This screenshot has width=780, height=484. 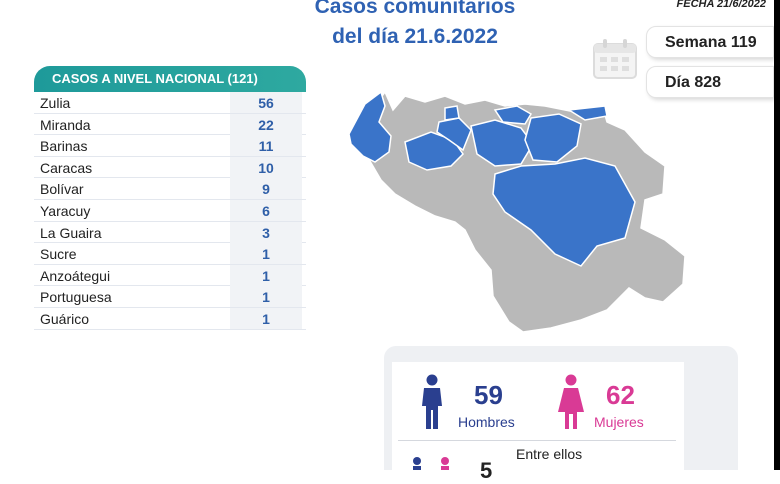 I want to click on state-name: Yaracuy, so click(x=65, y=210).